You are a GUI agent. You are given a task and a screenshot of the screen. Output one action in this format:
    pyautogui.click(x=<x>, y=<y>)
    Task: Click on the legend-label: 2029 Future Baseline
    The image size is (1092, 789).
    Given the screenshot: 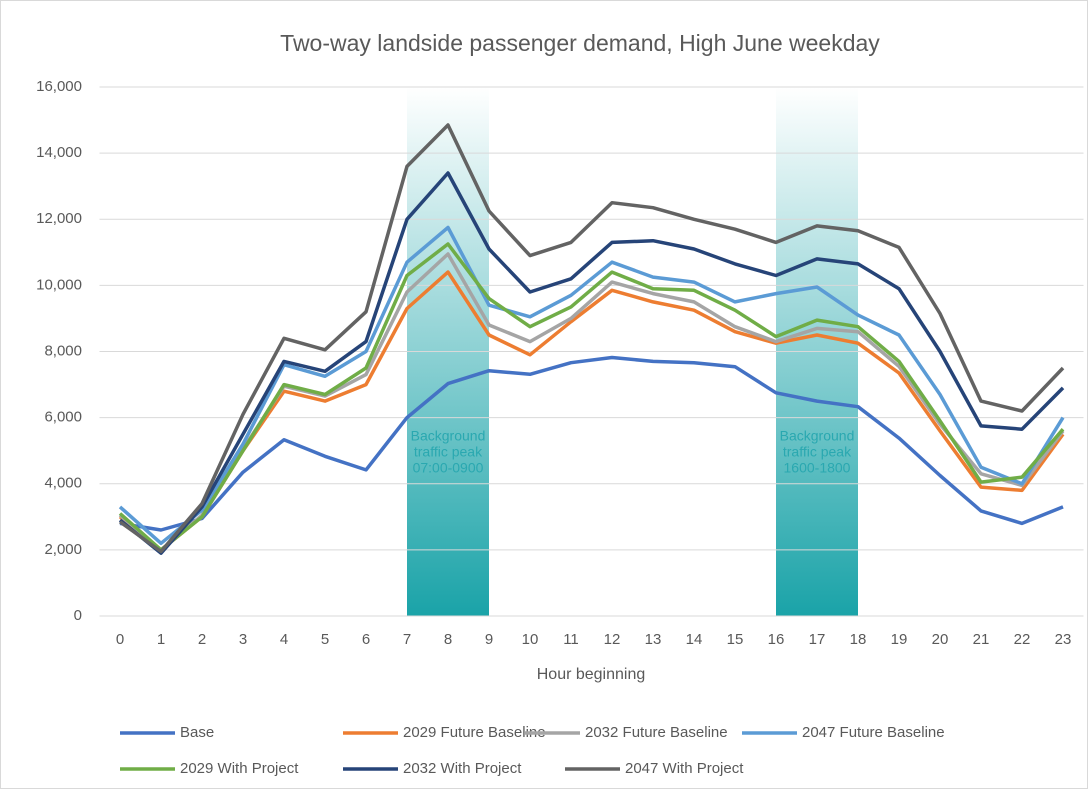 What is the action you would take?
    pyautogui.click(x=474, y=732)
    